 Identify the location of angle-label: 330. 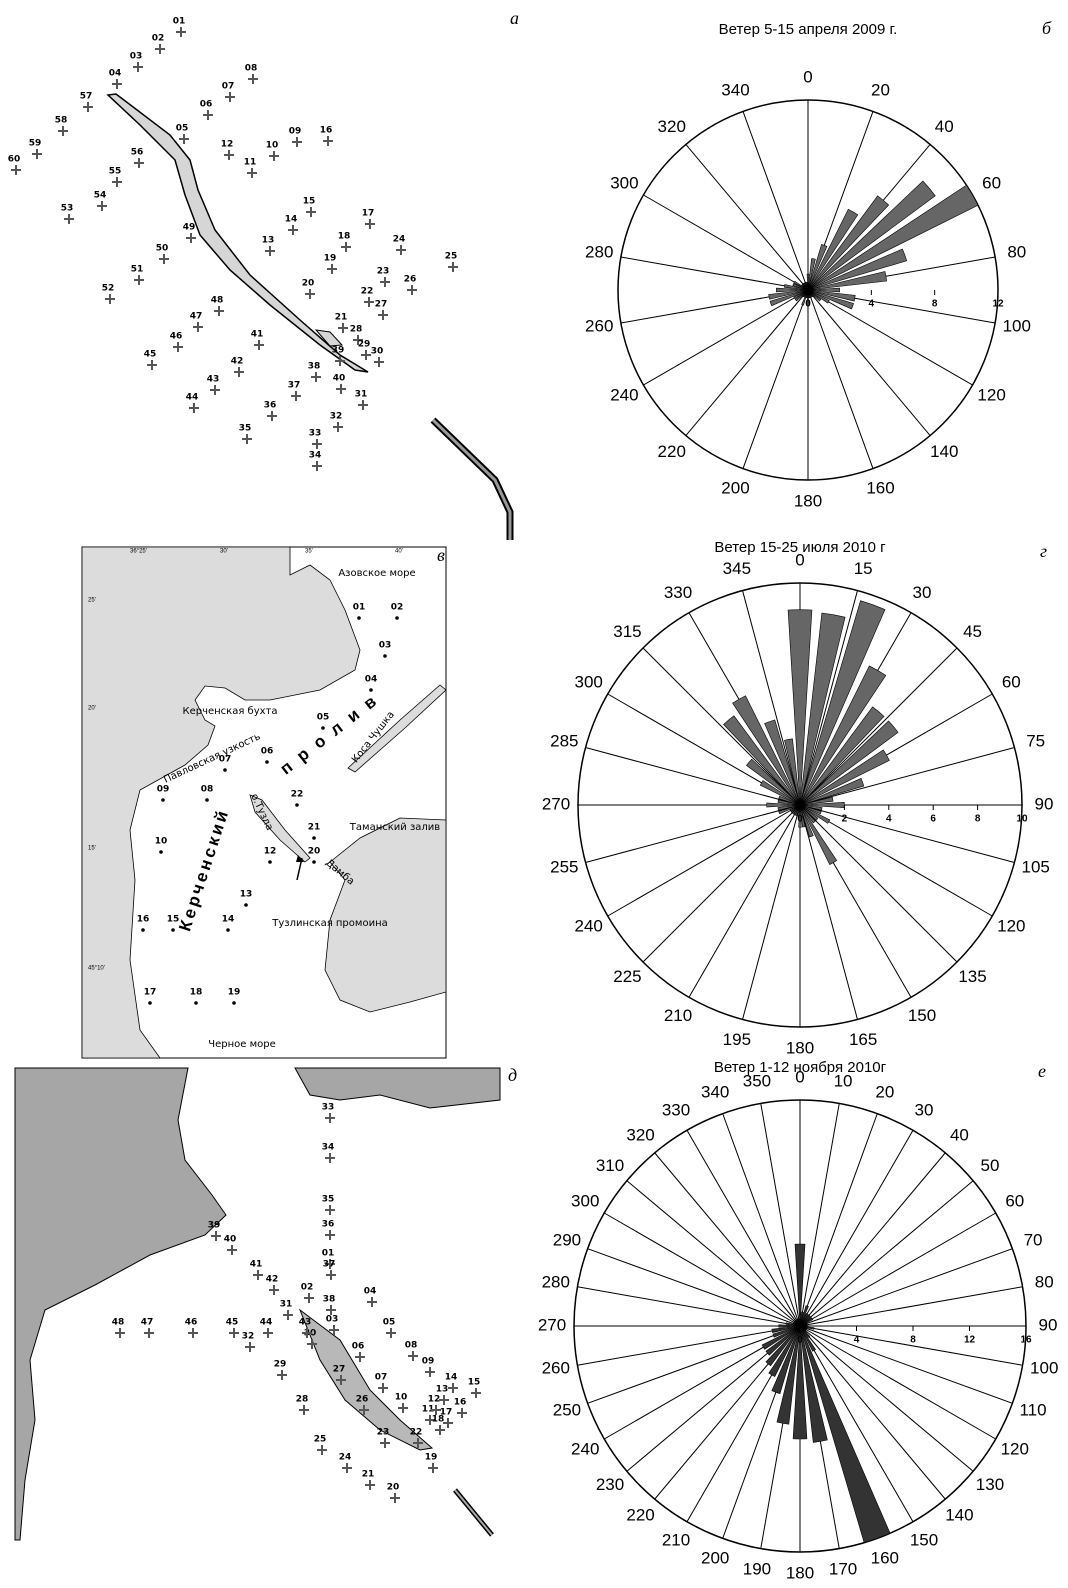
(676, 1110).